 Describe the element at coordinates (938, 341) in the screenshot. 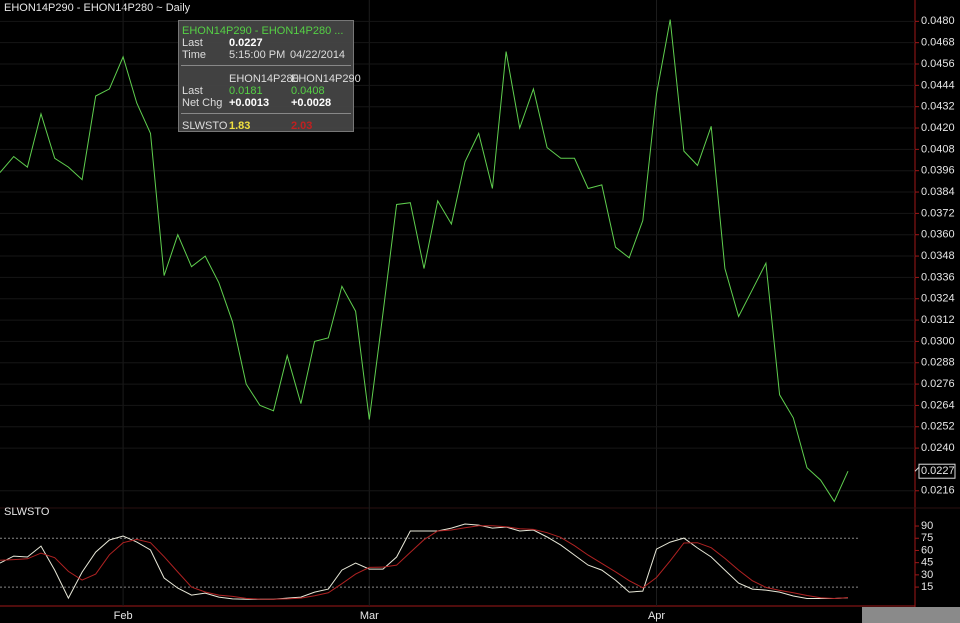

I see `y-tick-label: 0.0300` at that location.